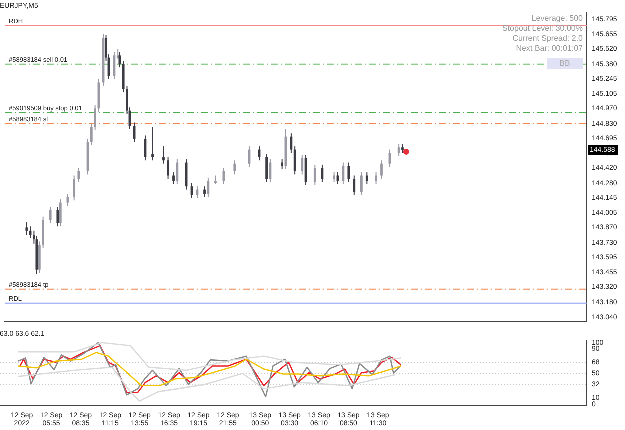 This screenshot has height=430, width=625. I want to click on annotation: Stopout Level: 30.00%, so click(542, 29).